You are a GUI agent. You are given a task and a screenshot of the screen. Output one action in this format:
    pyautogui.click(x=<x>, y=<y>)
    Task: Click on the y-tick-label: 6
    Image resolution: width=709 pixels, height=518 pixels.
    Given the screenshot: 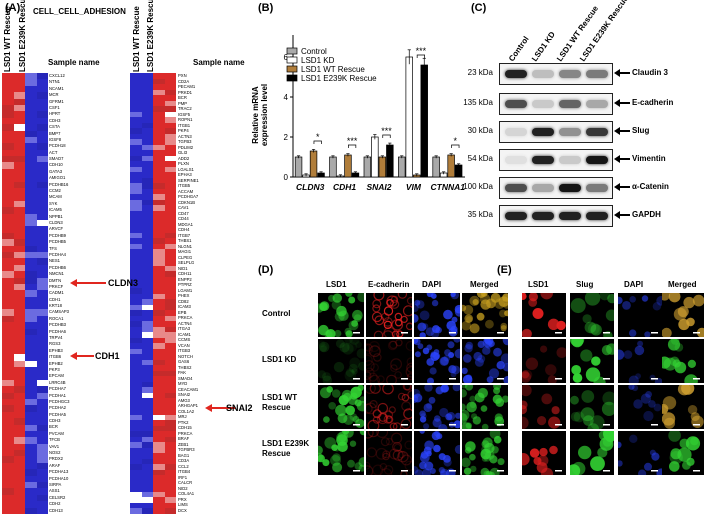 What is the action you would take?
    pyautogui.click(x=286, y=57)
    